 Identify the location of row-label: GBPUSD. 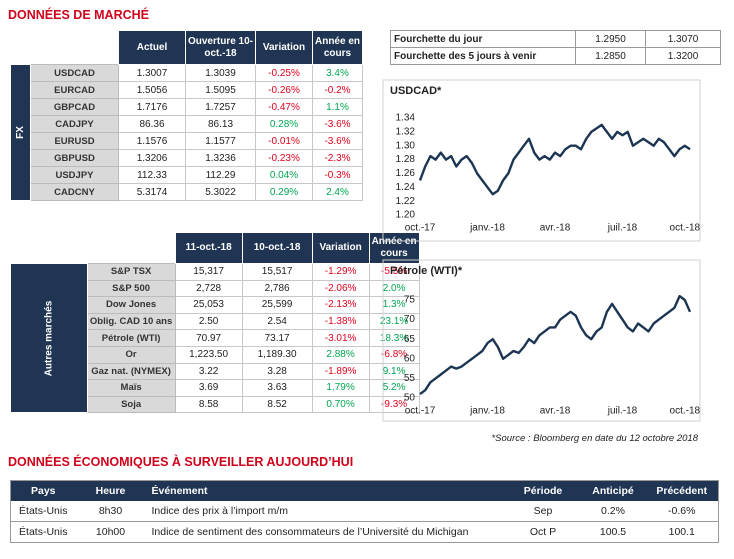
(74, 158).